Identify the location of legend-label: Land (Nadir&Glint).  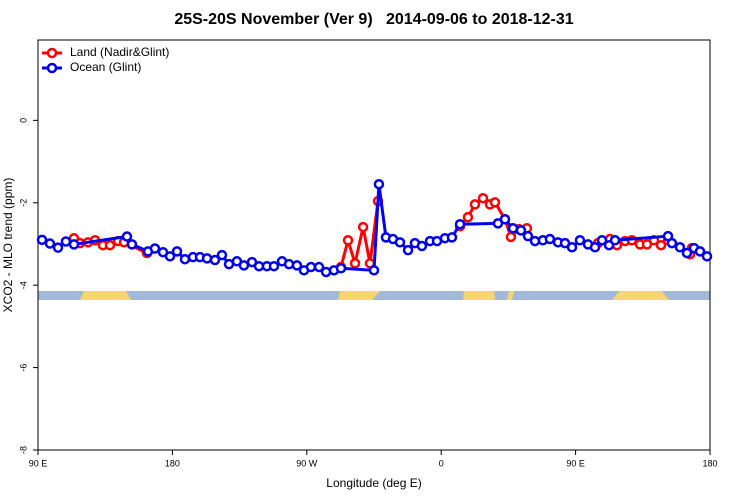
(119, 52).